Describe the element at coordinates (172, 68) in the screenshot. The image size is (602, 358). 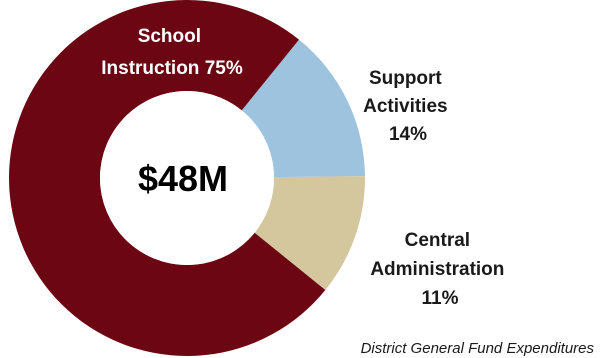
I see `slice-label-line: Instruction 75%` at that location.